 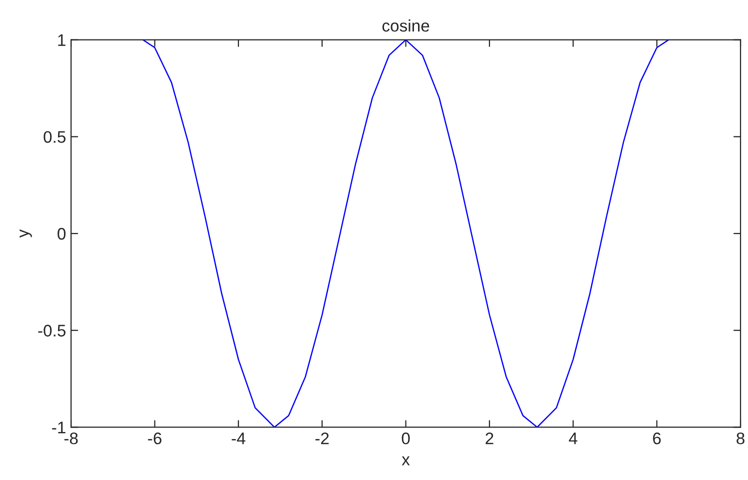 What do you see at coordinates (155, 438) in the screenshot?
I see `x-tick-label: -6` at bounding box center [155, 438].